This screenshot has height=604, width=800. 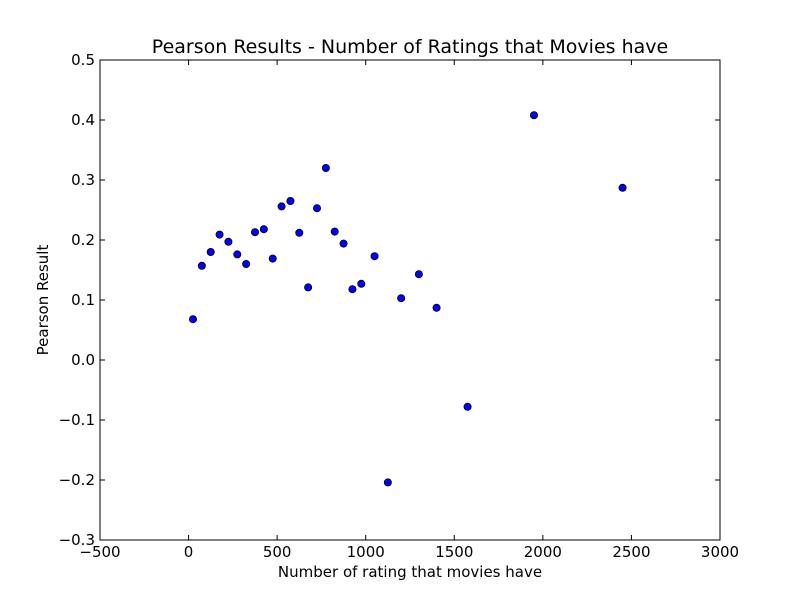 I want to click on y-tick-label: −0.2, so click(x=77, y=480).